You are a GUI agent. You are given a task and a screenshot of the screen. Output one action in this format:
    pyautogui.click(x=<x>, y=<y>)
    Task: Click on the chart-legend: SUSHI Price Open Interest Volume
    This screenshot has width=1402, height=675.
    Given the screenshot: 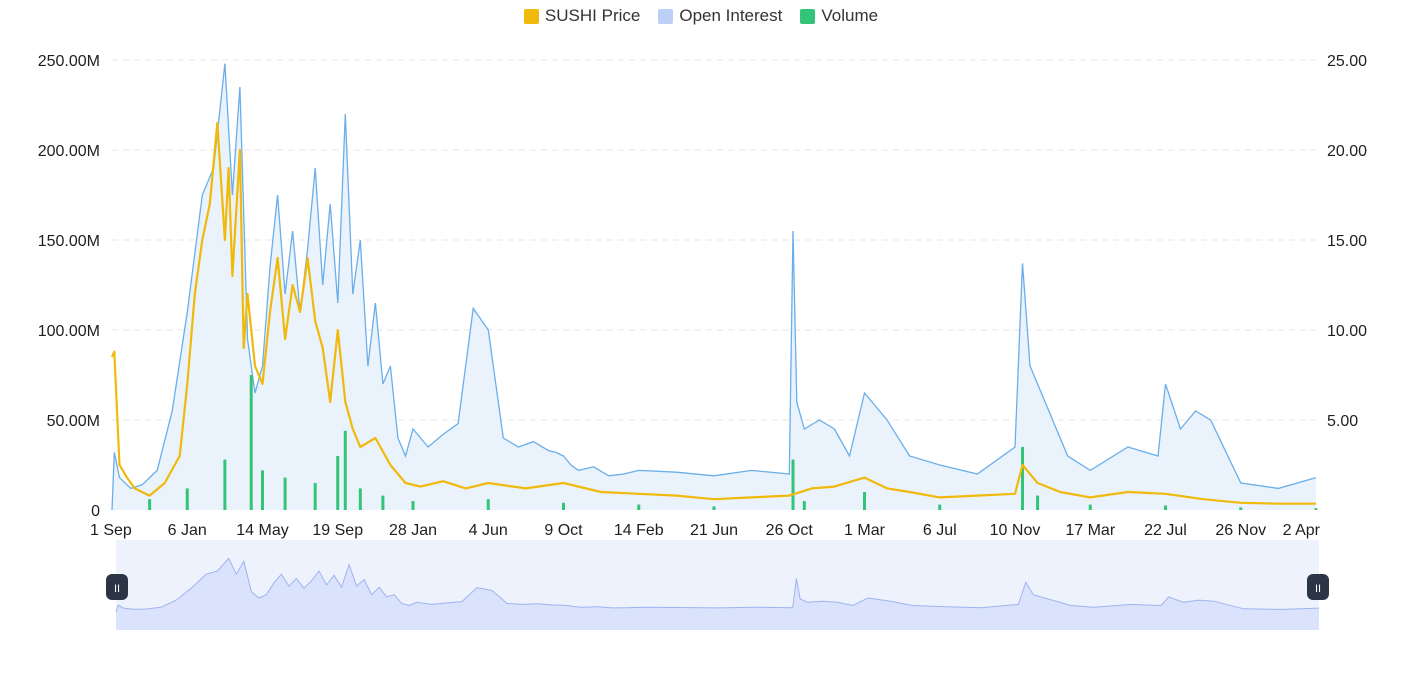 What is the action you would take?
    pyautogui.click(x=701, y=16)
    